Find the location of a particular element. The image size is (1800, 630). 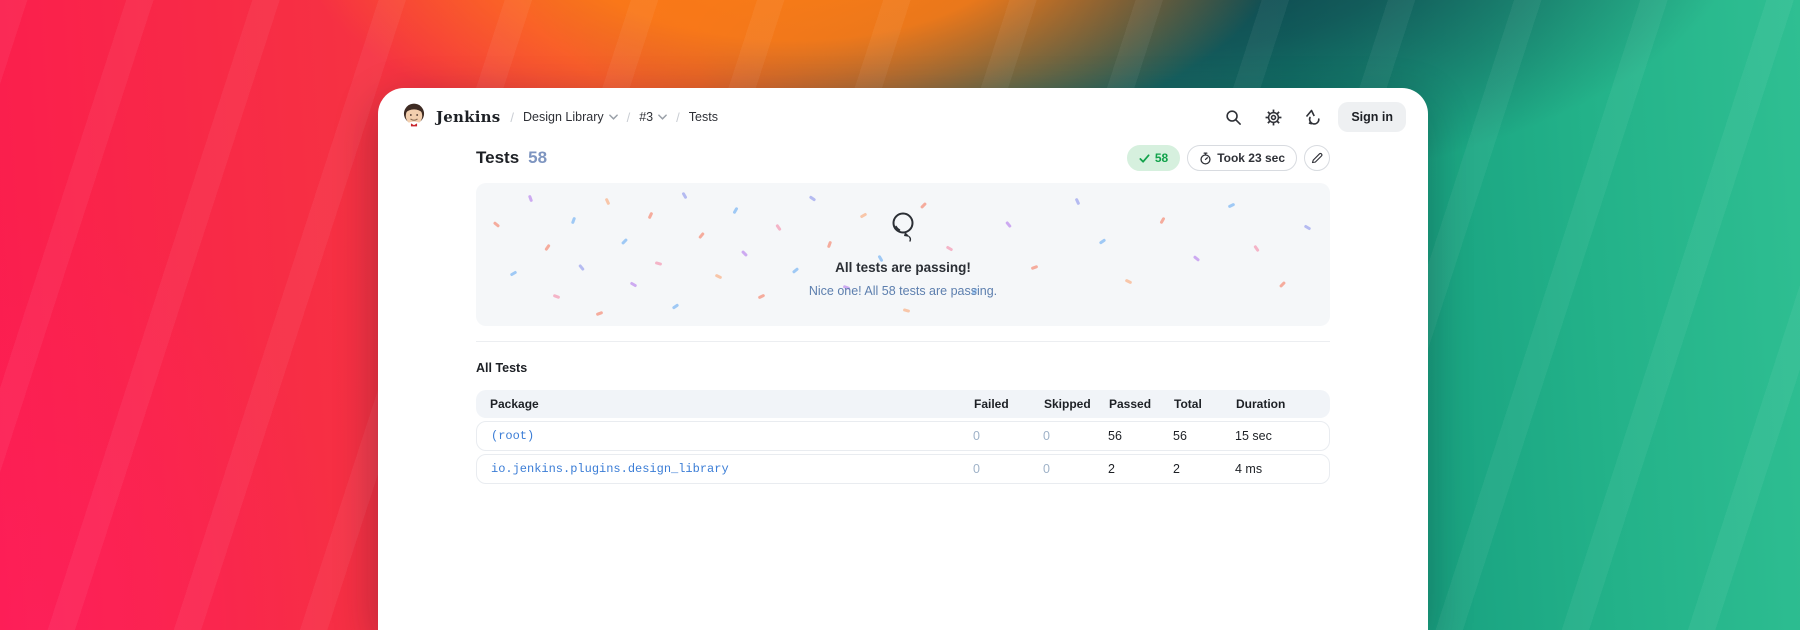

passed-value: 2 is located at coordinates (1111, 469).